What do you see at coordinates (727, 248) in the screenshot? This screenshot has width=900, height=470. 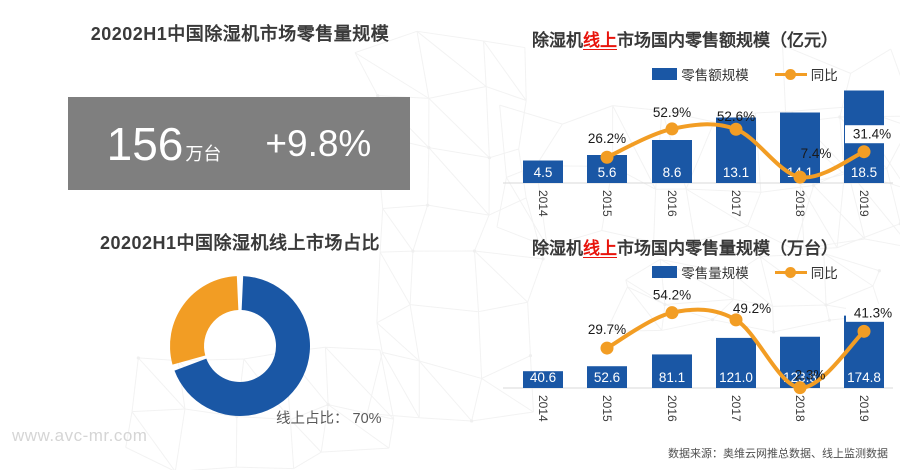 I see `title-b-suffix: 市场国内零售量规模（万台）` at bounding box center [727, 248].